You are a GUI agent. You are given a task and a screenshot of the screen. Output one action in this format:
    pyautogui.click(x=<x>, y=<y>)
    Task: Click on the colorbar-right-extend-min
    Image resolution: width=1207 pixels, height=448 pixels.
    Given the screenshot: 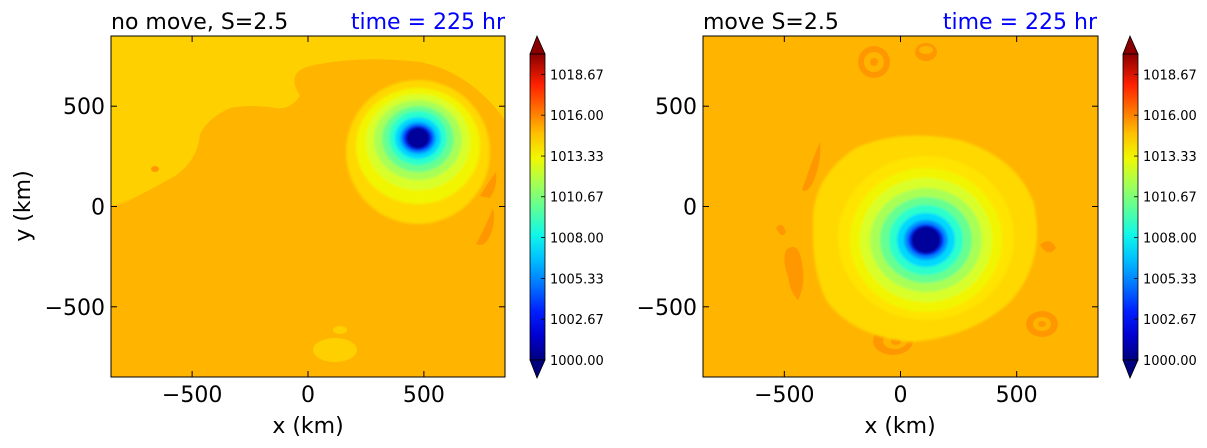 What is the action you would take?
    pyautogui.click(x=1130, y=369)
    